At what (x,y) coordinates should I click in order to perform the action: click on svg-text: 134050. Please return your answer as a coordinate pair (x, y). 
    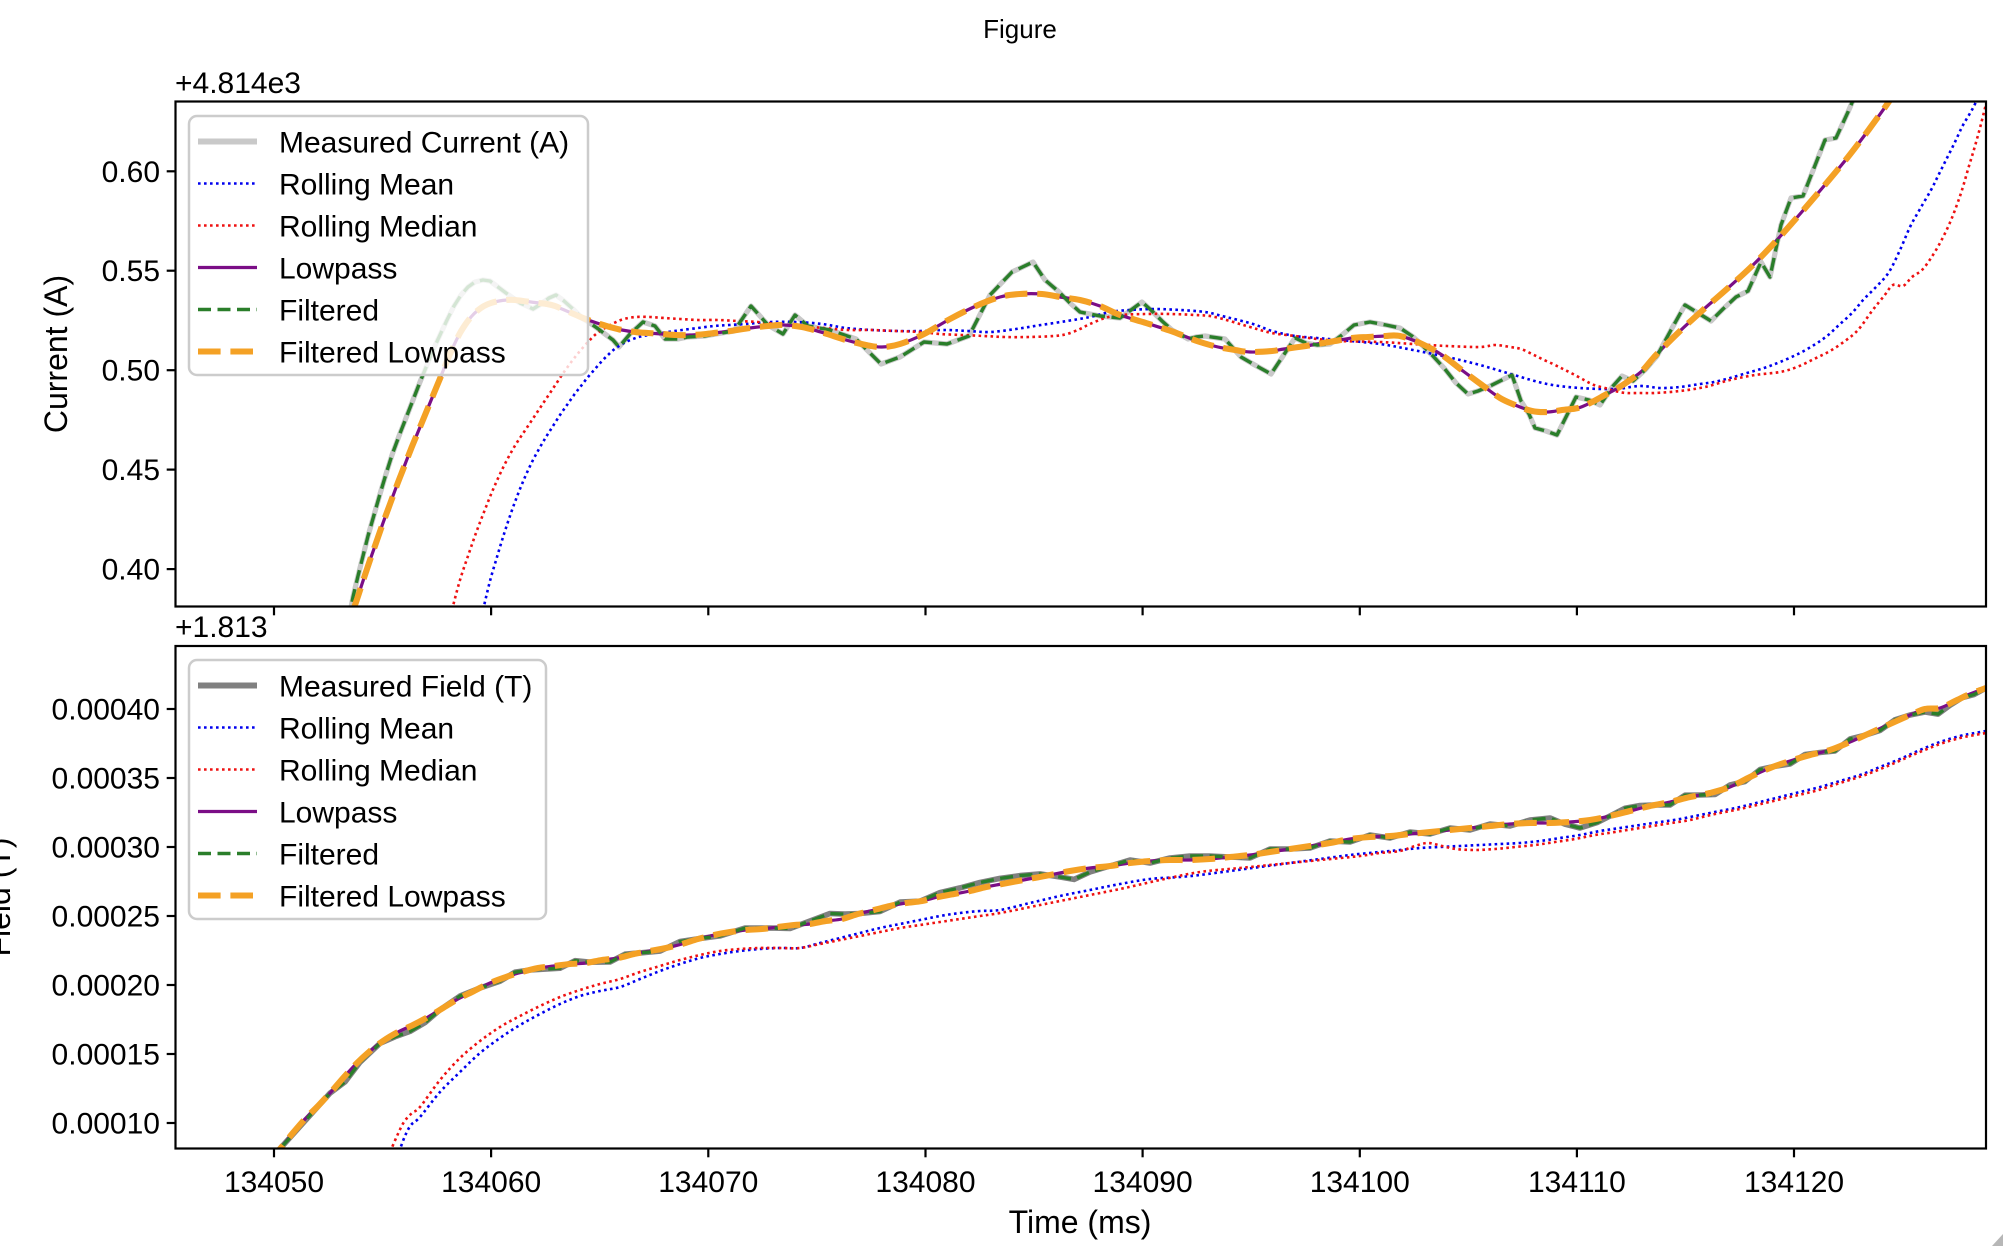
    Looking at the image, I should click on (274, 1182).